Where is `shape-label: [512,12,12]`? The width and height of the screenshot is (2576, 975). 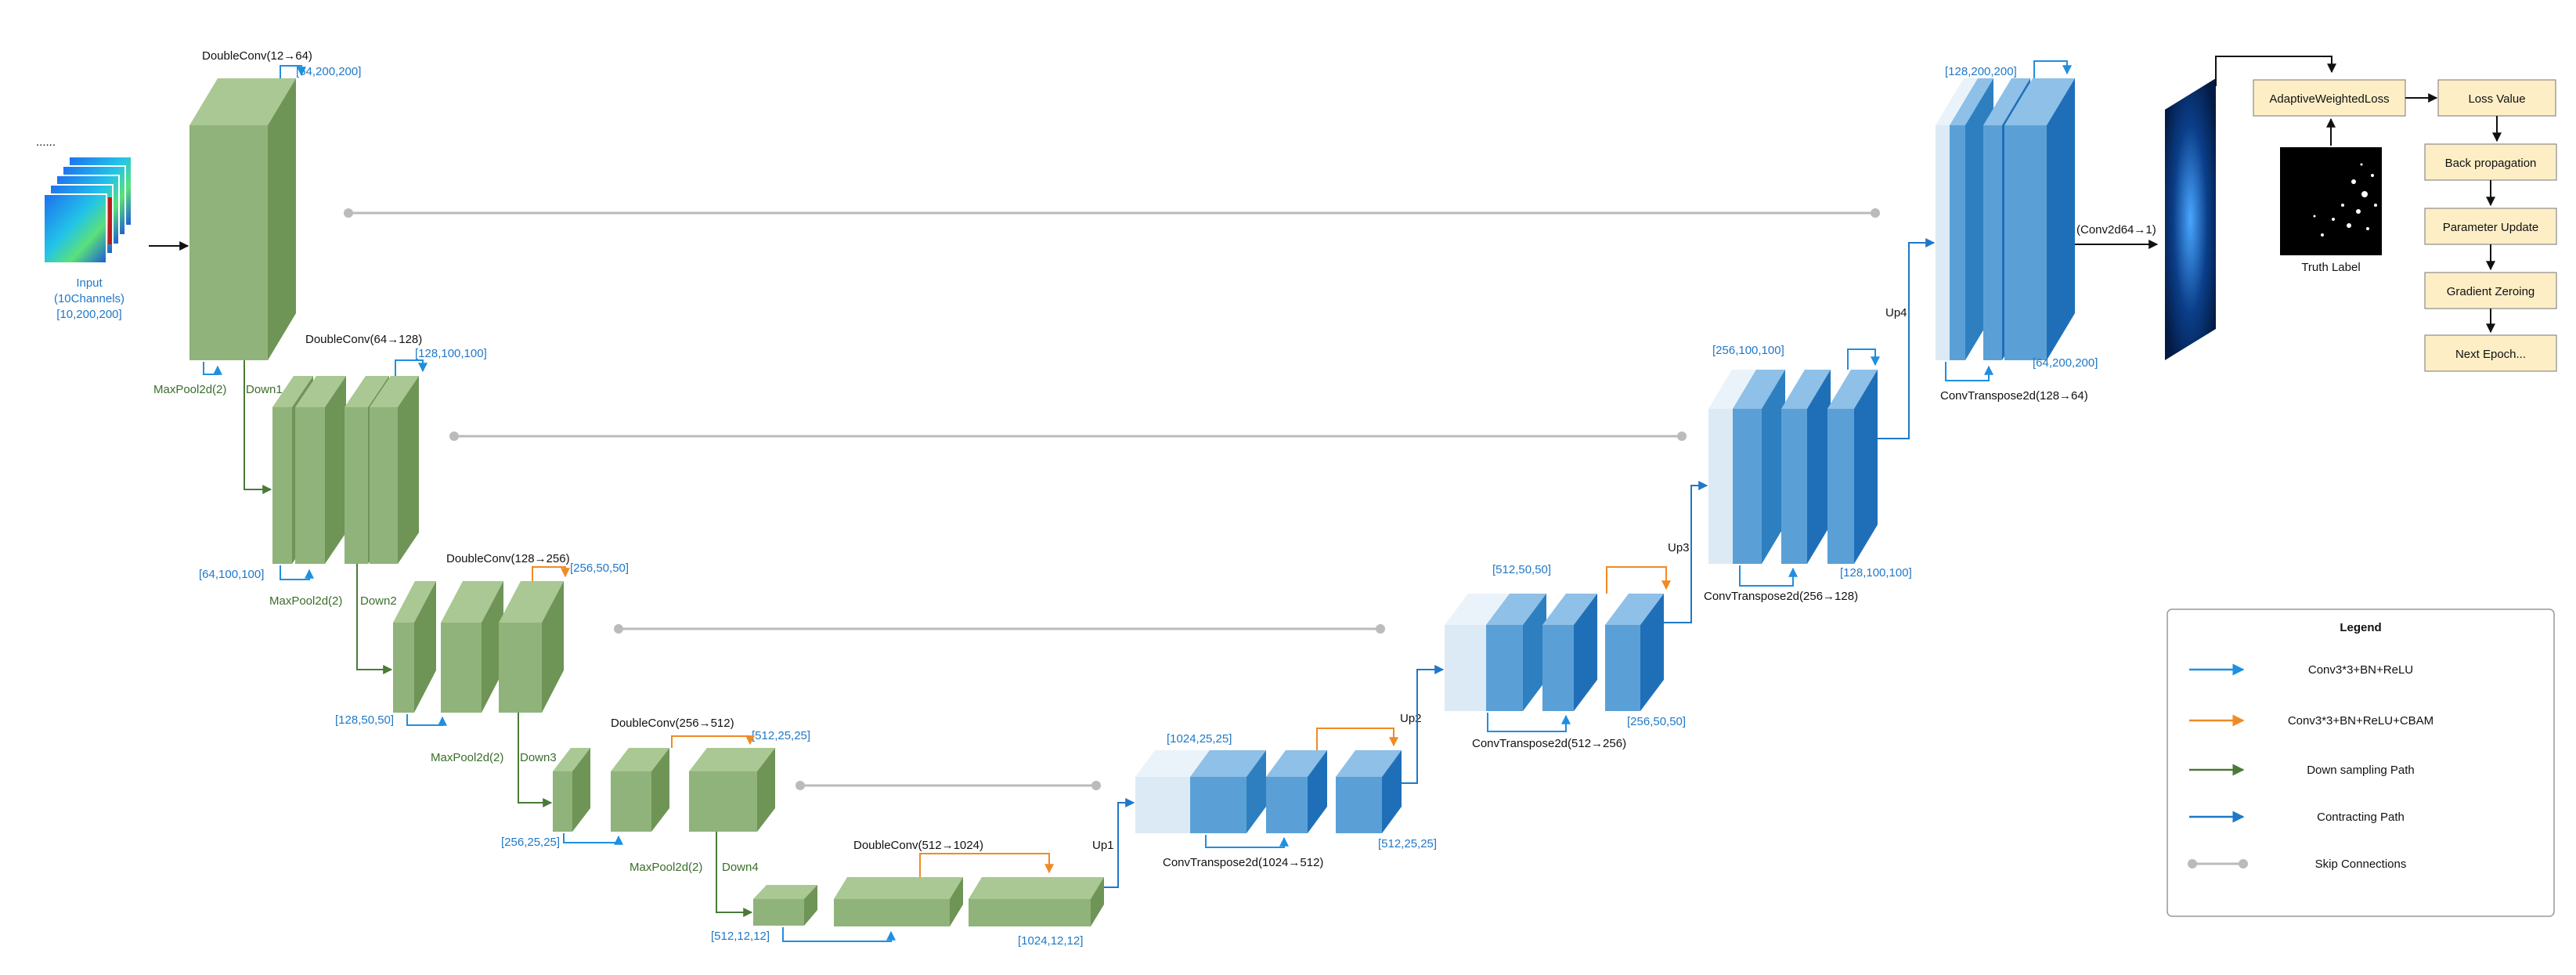
shape-label: [512,12,12] is located at coordinates (740, 936).